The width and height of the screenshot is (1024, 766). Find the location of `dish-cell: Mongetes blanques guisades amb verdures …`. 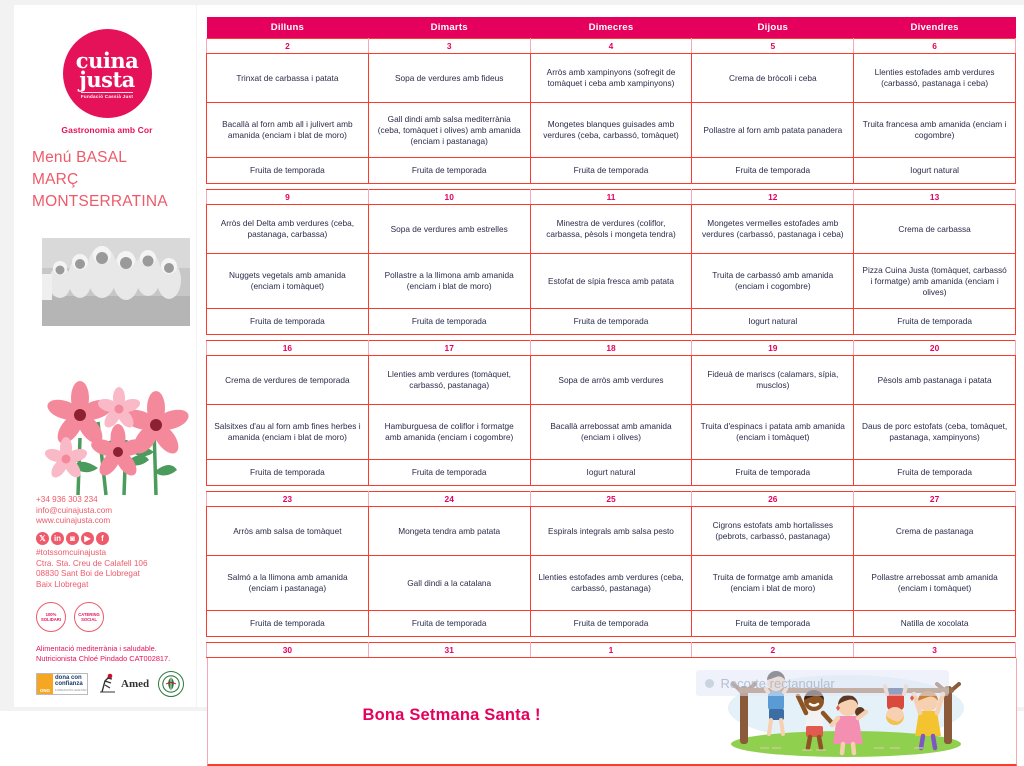

dish-cell: Mongetes blanques guisades amb verdures … is located at coordinates (611, 130).